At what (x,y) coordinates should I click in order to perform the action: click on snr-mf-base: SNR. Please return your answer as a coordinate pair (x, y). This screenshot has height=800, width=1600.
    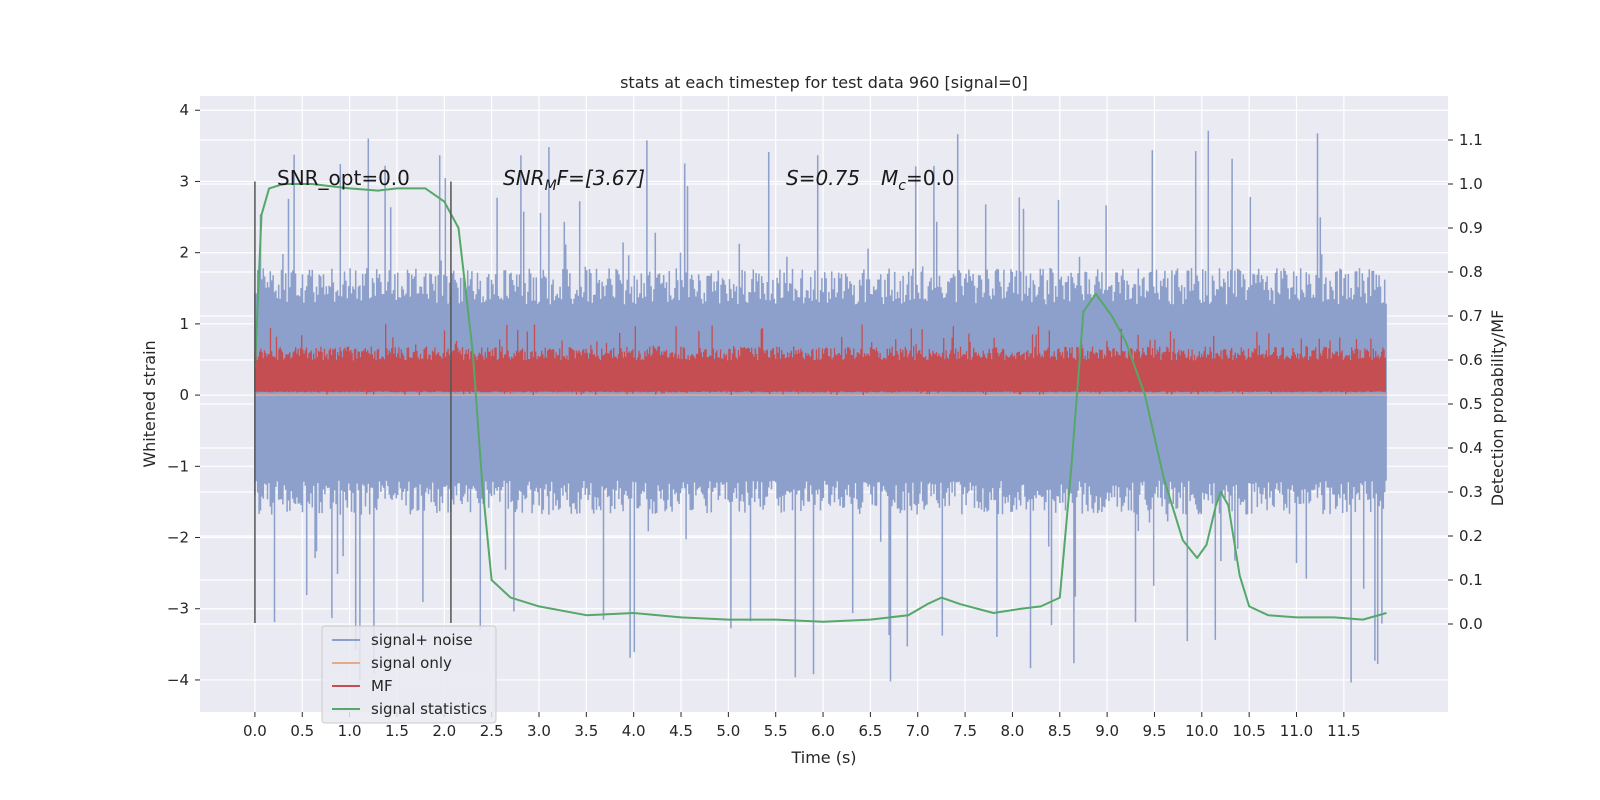
    Looking at the image, I should click on (524, 178).